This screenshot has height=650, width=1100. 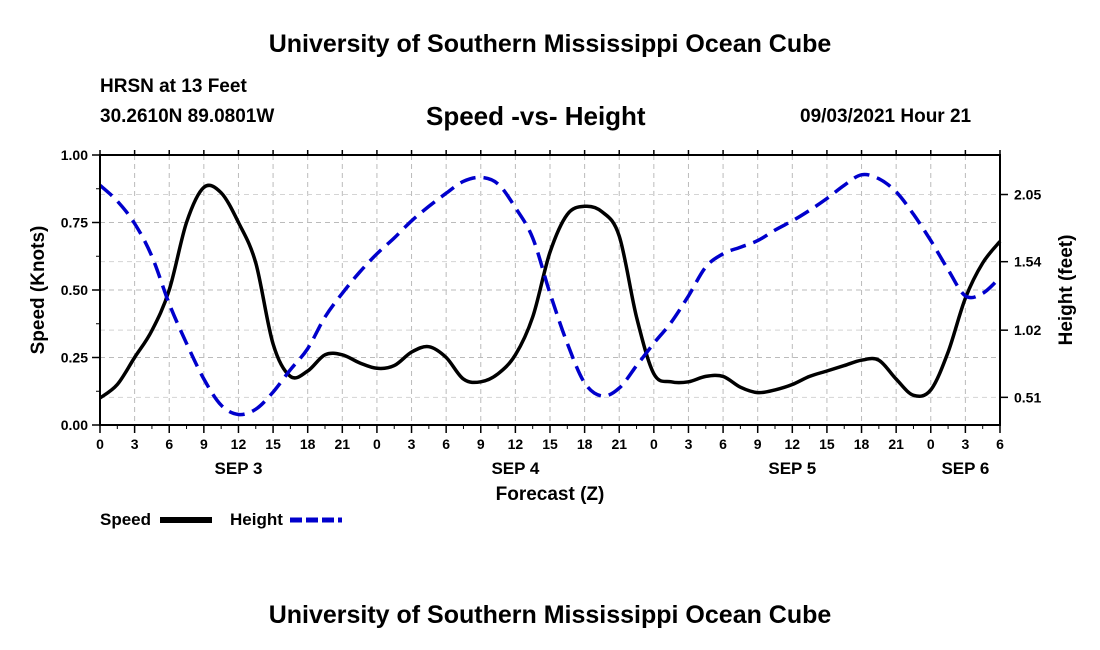 I want to click on legend: Speed Height, so click(x=221, y=519).